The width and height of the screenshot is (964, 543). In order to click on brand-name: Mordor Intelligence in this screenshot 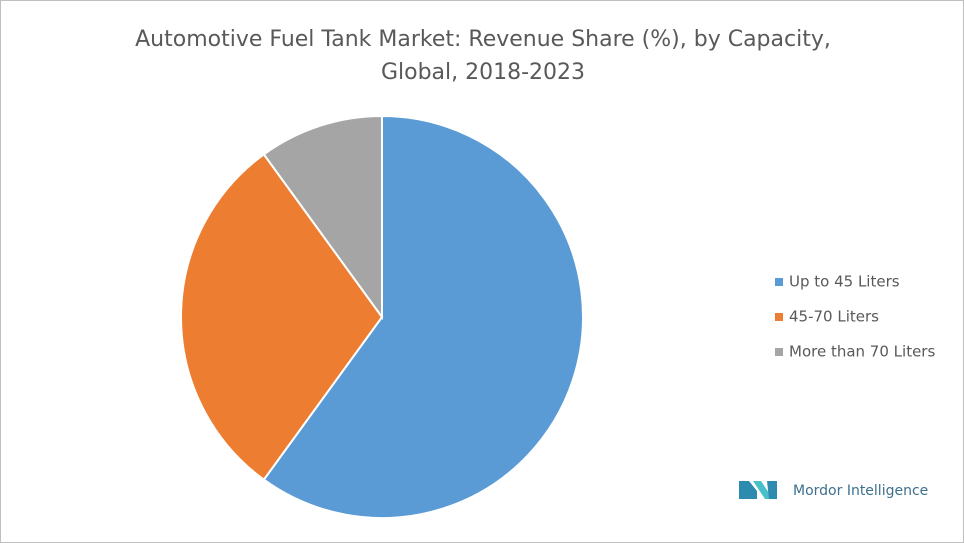, I will do `click(860, 491)`.